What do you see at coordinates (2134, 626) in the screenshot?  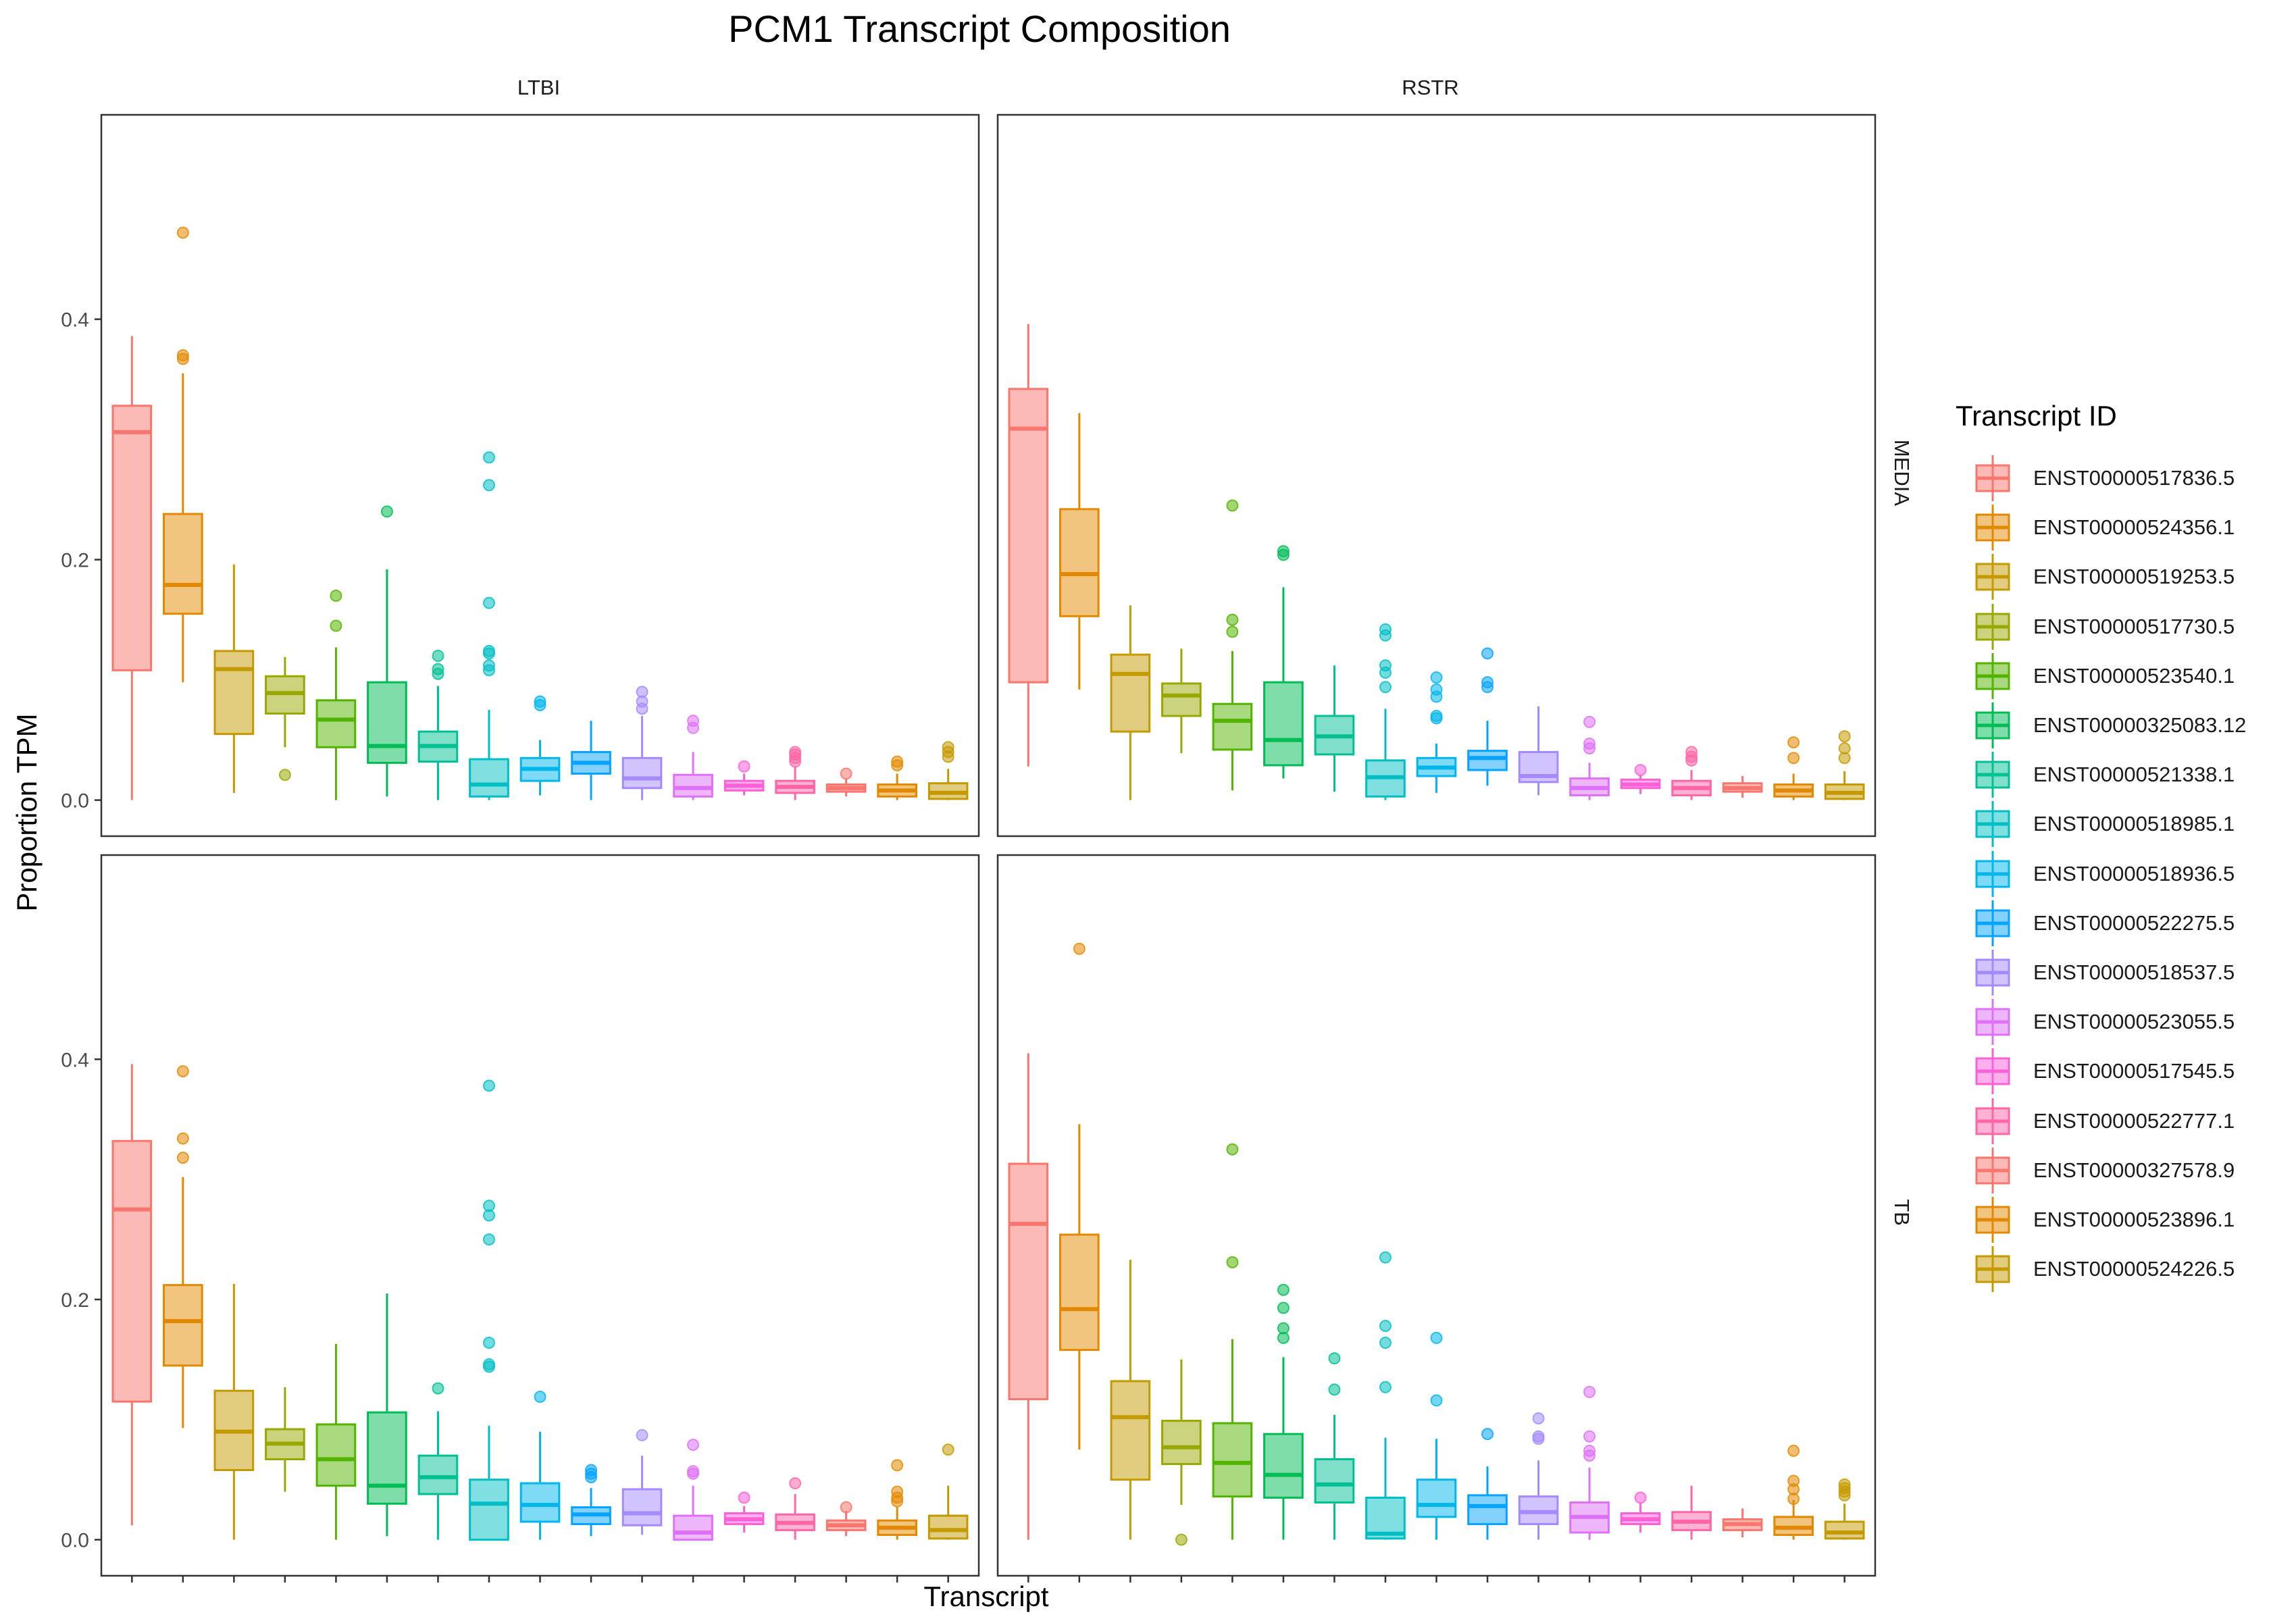 I see `legend-label: ENST00000517730.5` at bounding box center [2134, 626].